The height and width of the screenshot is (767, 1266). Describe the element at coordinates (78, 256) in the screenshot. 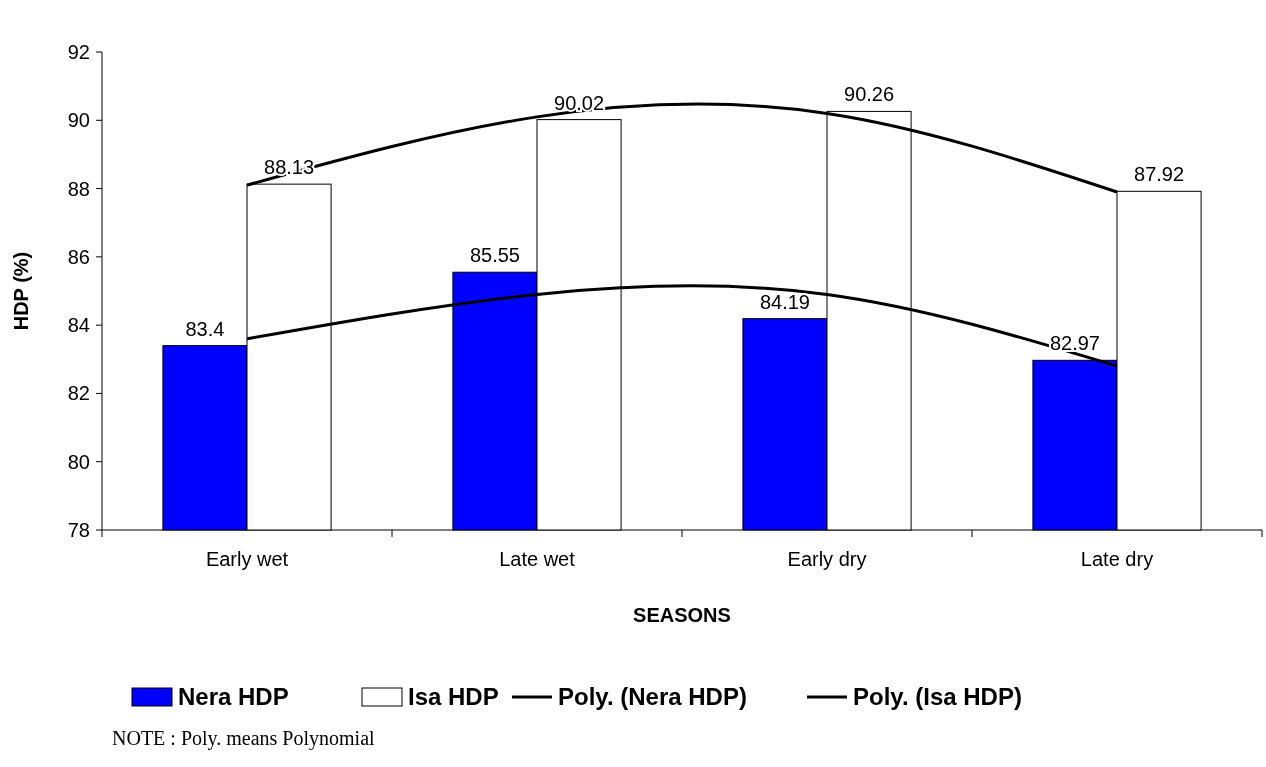

I see `y-tick-label: 86` at that location.